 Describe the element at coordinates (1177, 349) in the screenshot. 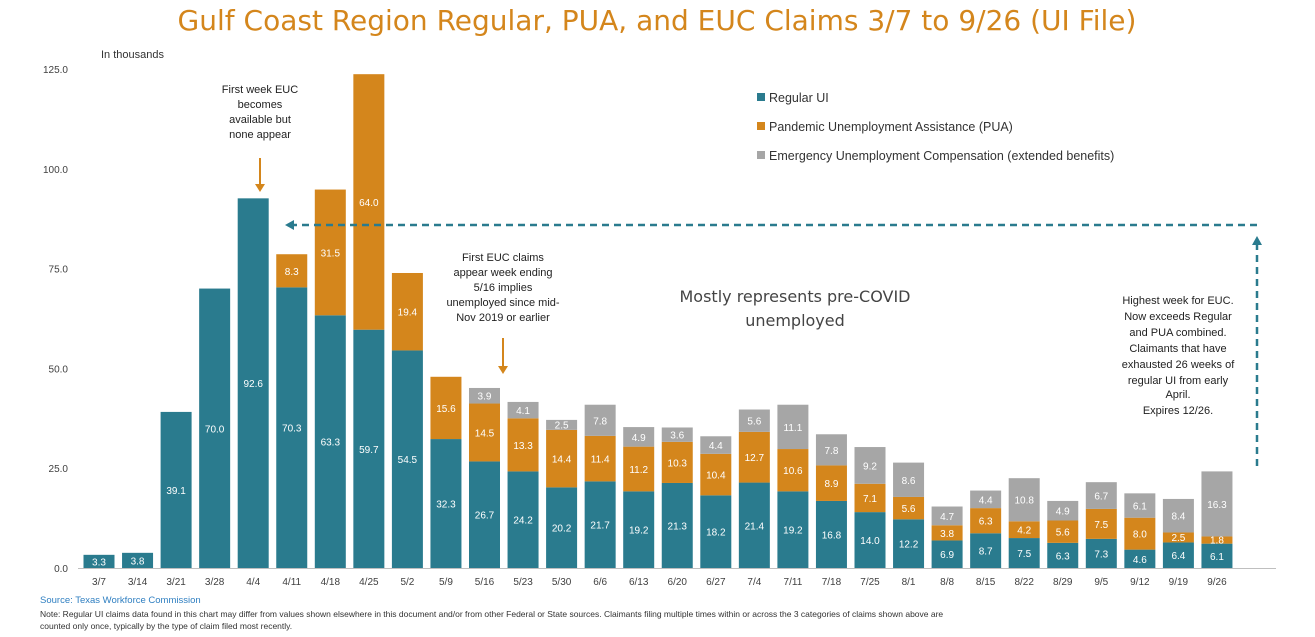

I see `annotation-line: Claimants that have` at that location.